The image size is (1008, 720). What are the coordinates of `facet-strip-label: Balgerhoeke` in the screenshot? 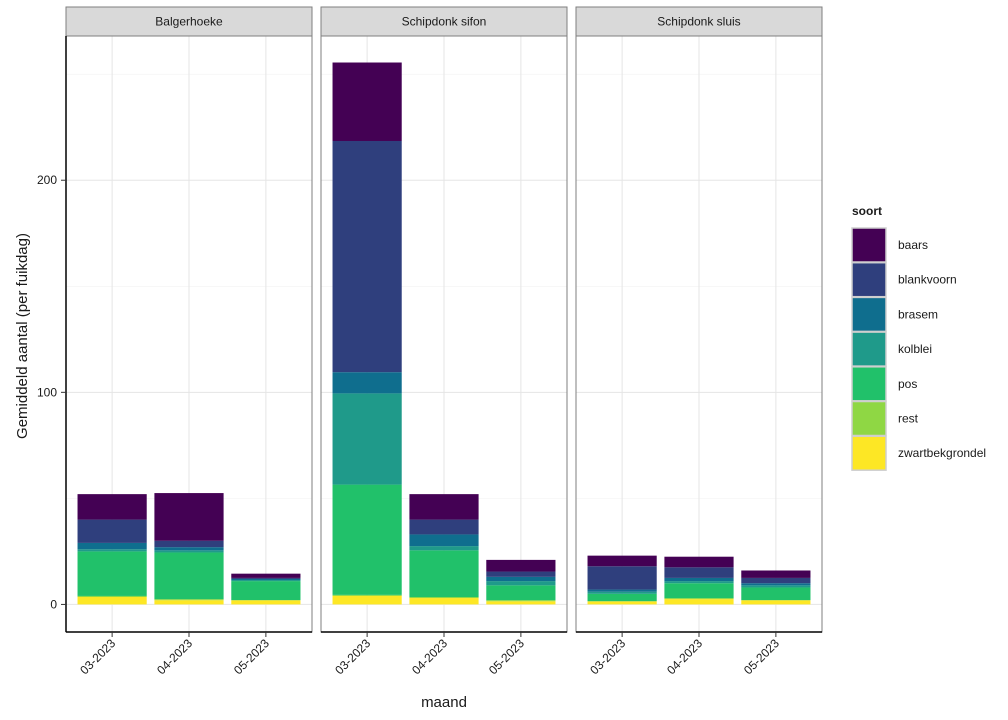 It's located at (189, 22).